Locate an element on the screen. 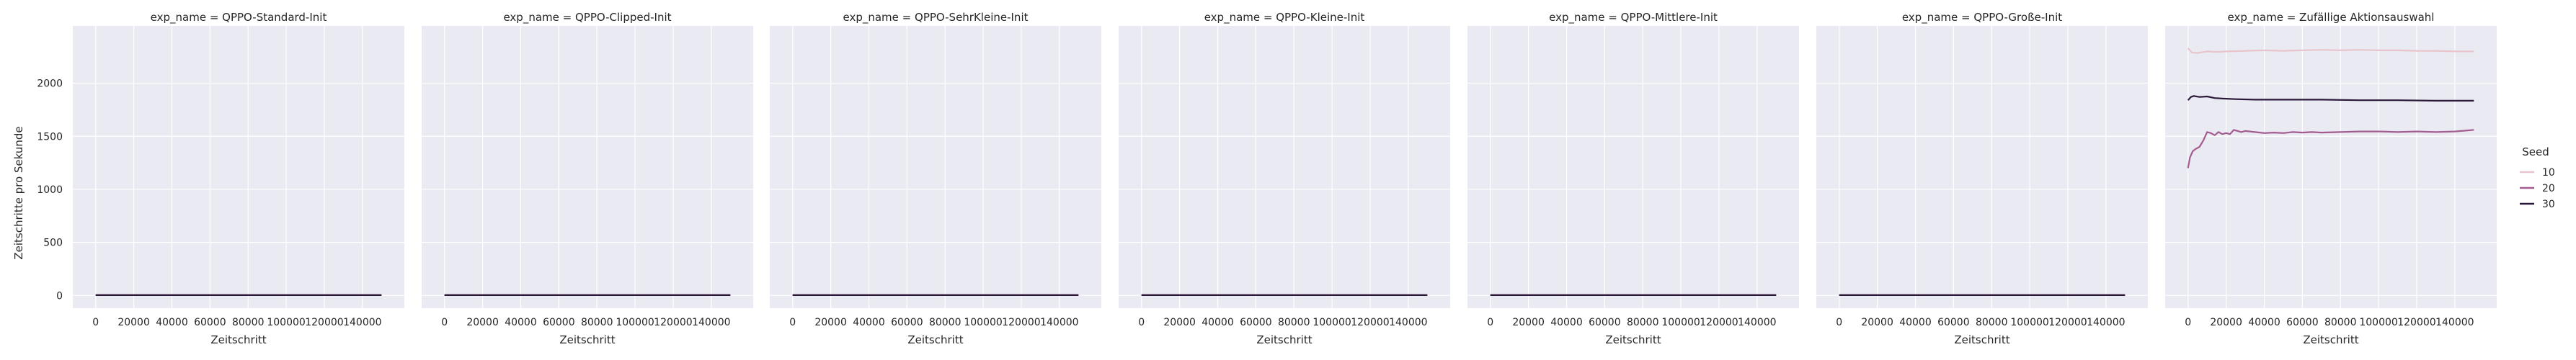  legend: Seed 10 20 30 is located at coordinates (2537, 177).